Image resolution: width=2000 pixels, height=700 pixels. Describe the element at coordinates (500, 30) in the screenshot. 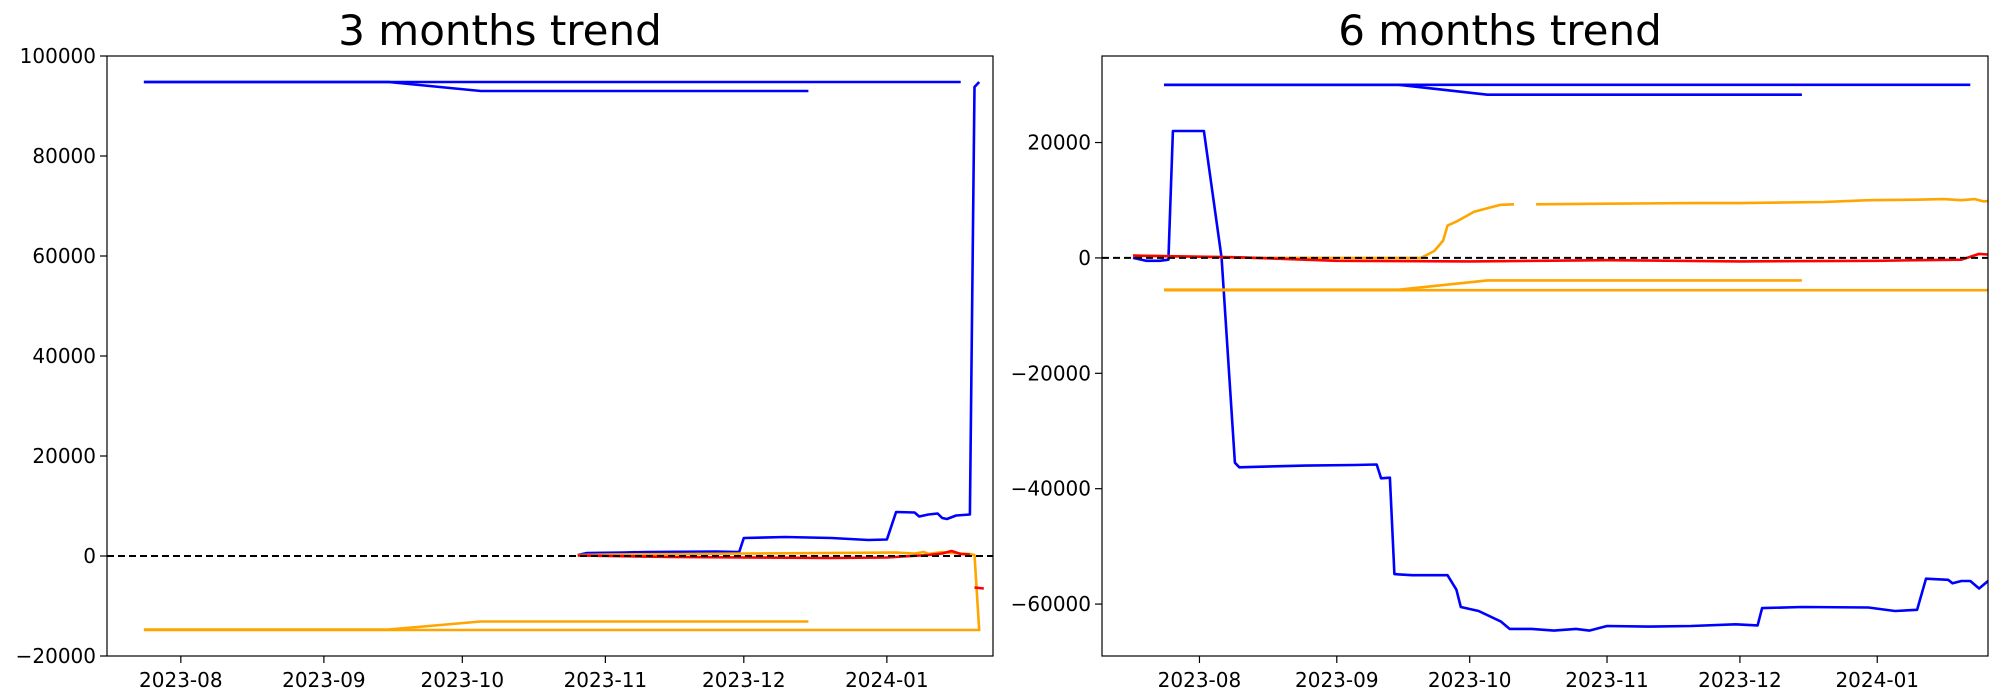

I see `chart-title: 3 months trend` at that location.